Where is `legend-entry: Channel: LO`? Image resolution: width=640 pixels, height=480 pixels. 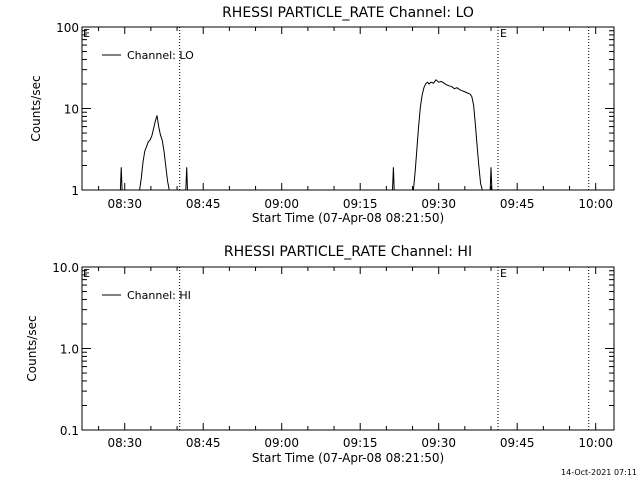
legend-entry: Channel: LO is located at coordinates (160, 55).